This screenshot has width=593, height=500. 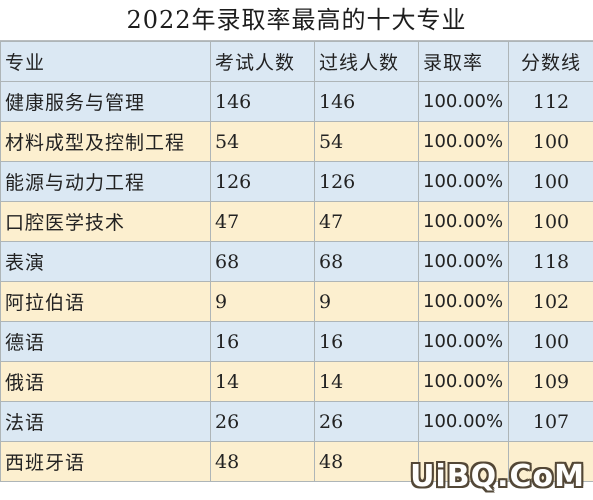 What do you see at coordinates (262, 341) in the screenshot?
I see `examinees-cell: 16` at bounding box center [262, 341].